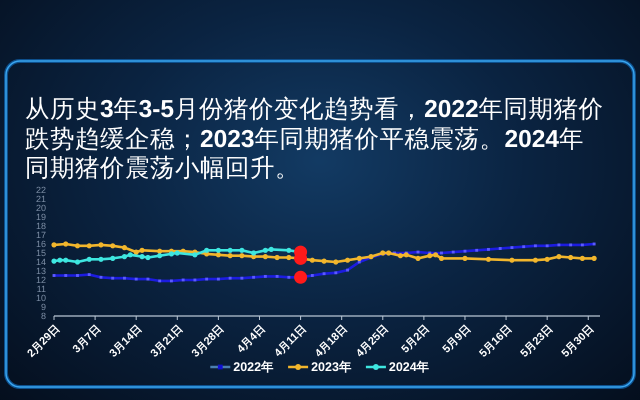 The image size is (640, 400). What do you see at coordinates (41, 226) in the screenshot?
I see `y-tick-label: 18` at bounding box center [41, 226].